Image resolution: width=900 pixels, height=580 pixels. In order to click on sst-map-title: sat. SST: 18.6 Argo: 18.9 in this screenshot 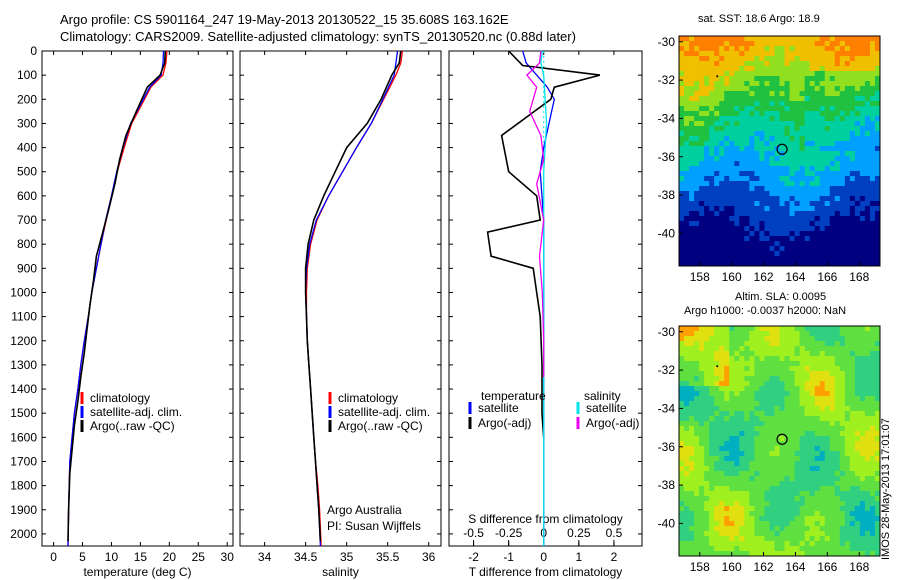, I will do `click(759, 19)`.